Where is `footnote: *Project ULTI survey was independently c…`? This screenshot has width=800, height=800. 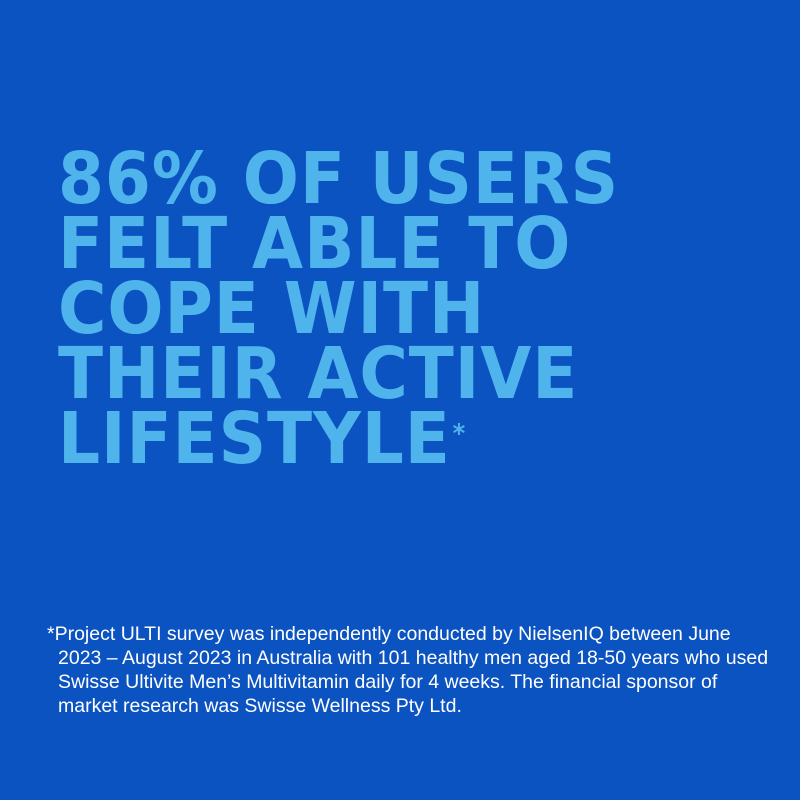
footnote: *Project ULTI survey was independently c… is located at coordinates (408, 670).